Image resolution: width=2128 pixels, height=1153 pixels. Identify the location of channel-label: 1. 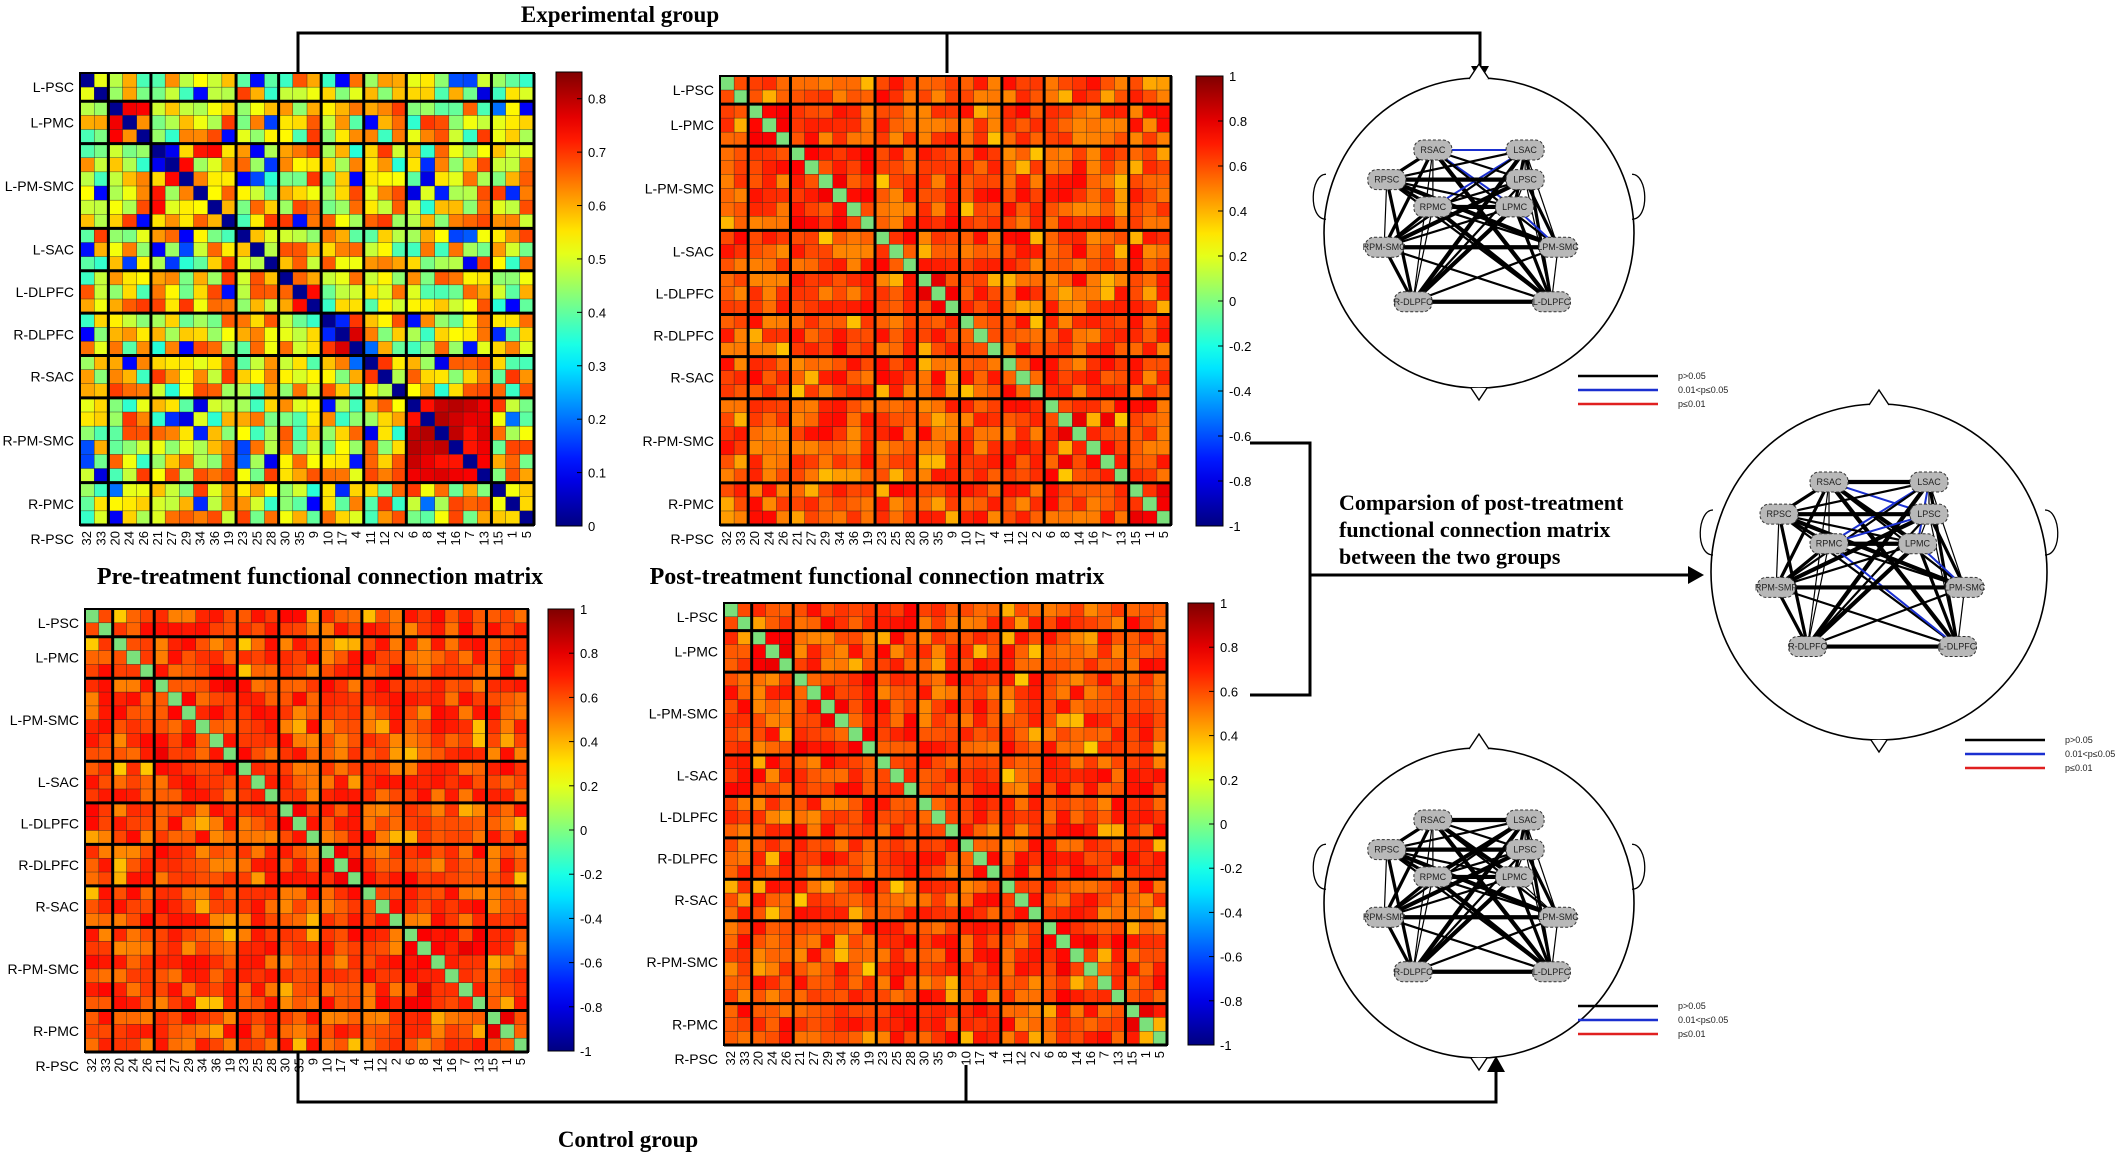
(512, 534).